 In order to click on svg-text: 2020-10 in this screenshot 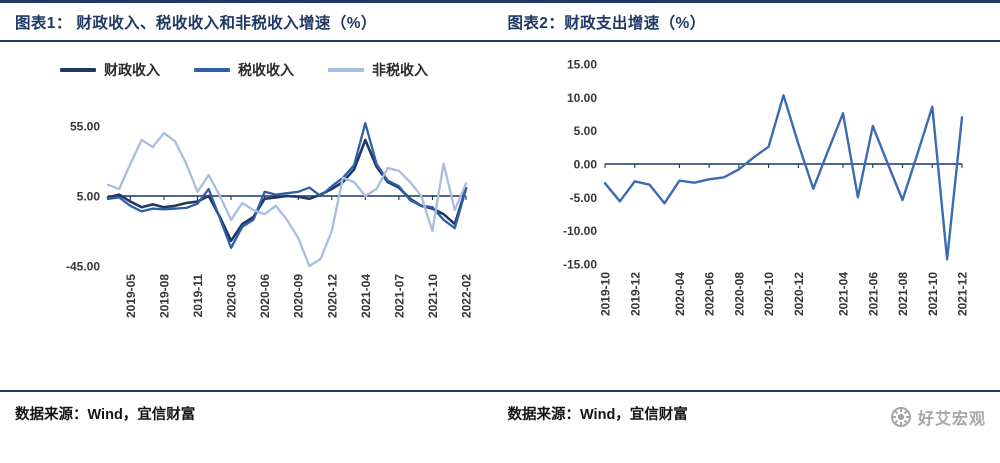, I will do `click(769, 294)`.